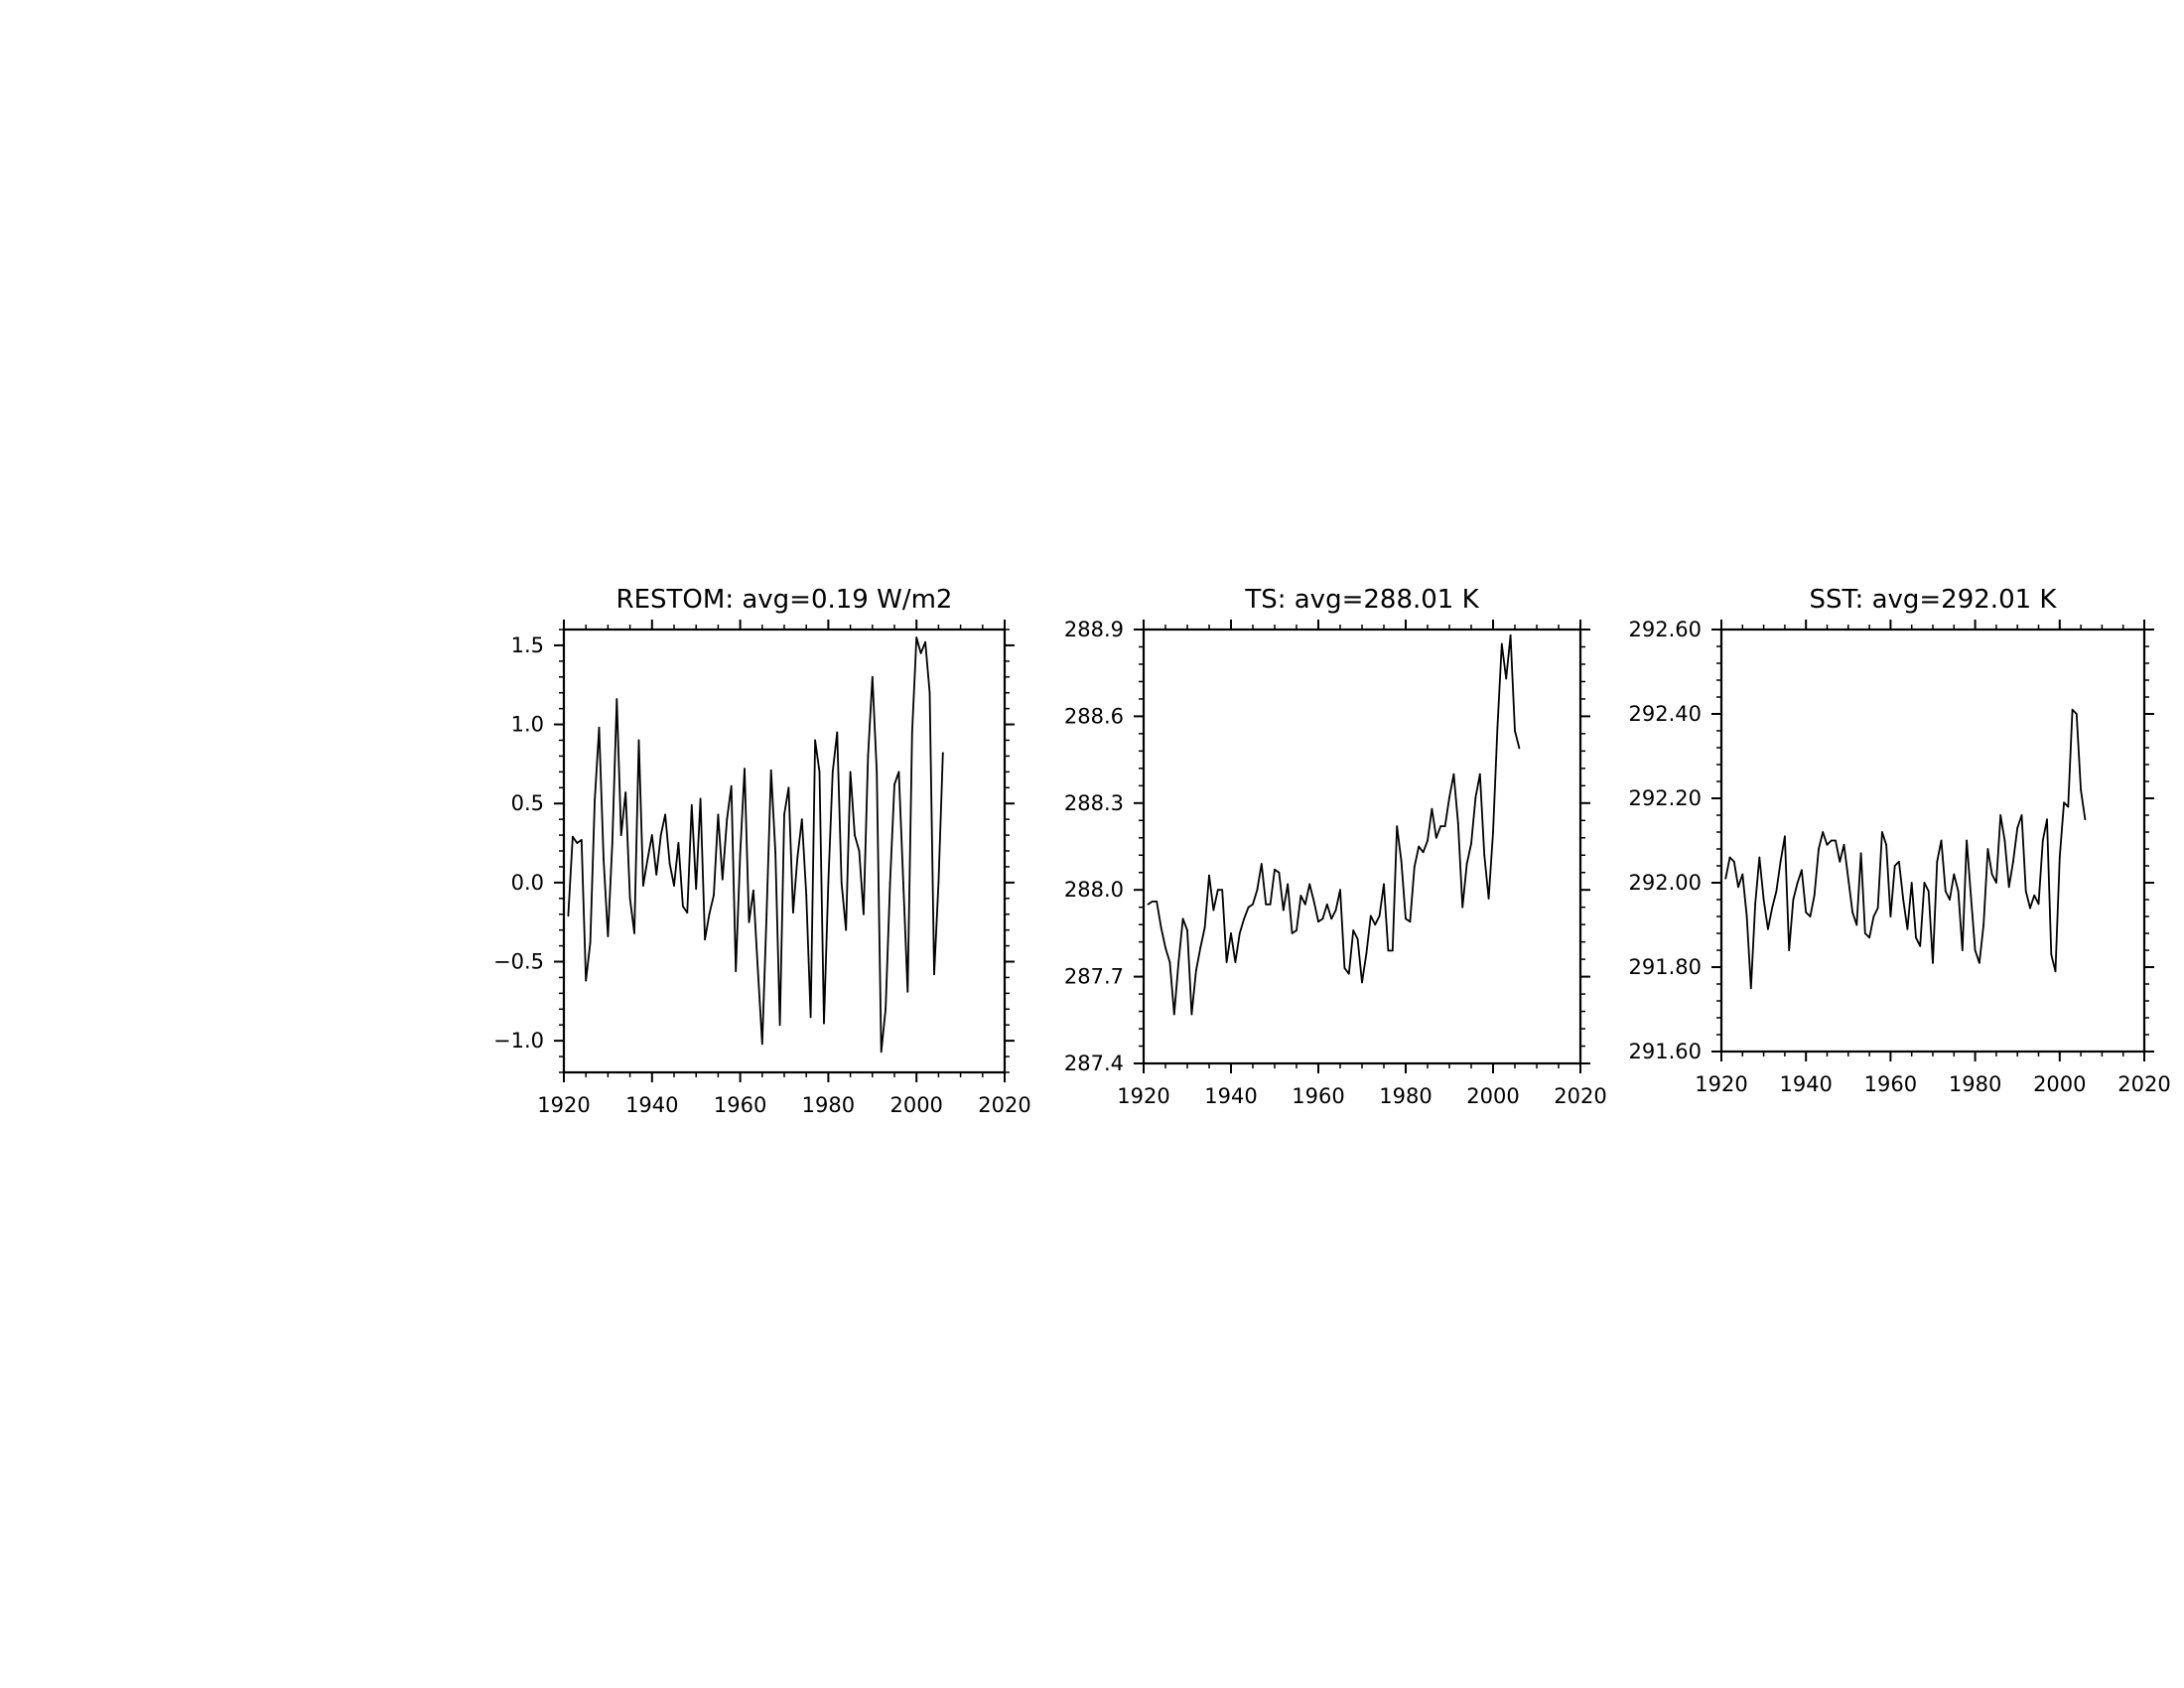 The height and width of the screenshot is (1688, 2184). Describe the element at coordinates (1094, 890) in the screenshot. I see `y-tick-label: 288.0` at that location.